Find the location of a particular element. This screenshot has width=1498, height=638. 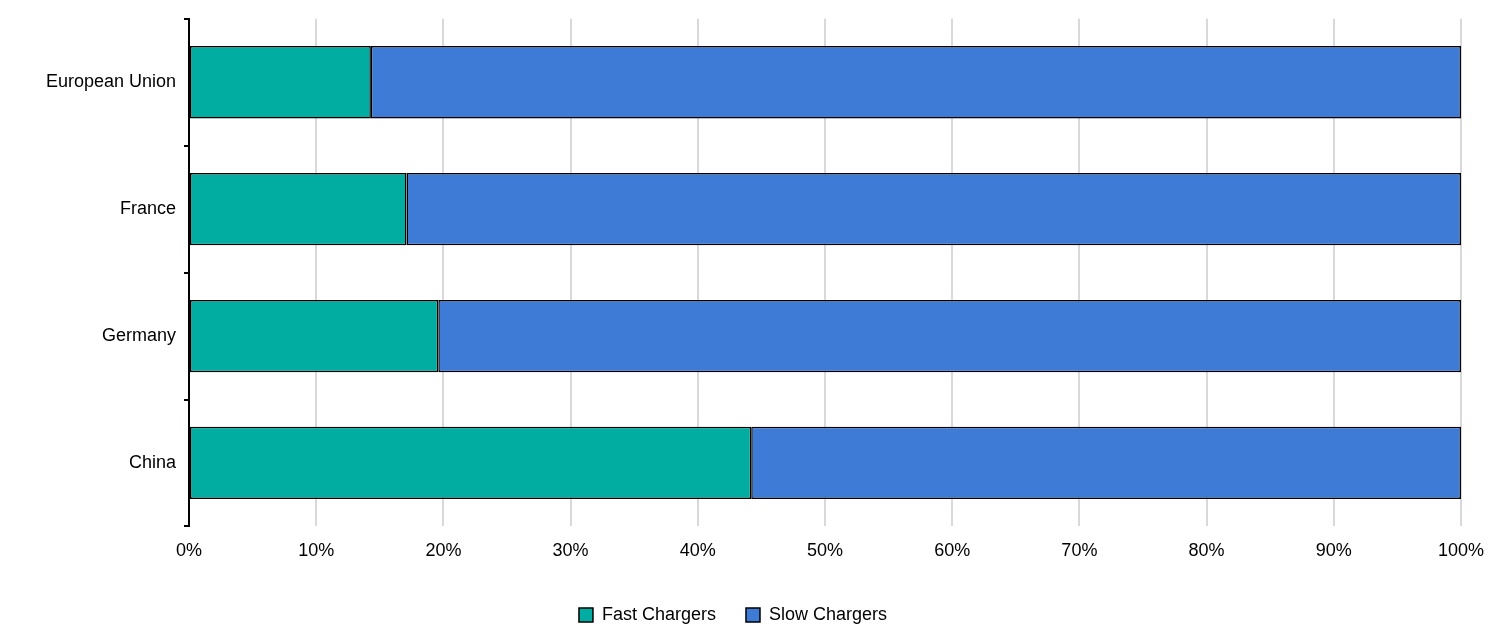

y-tick-label: France is located at coordinates (147, 208).